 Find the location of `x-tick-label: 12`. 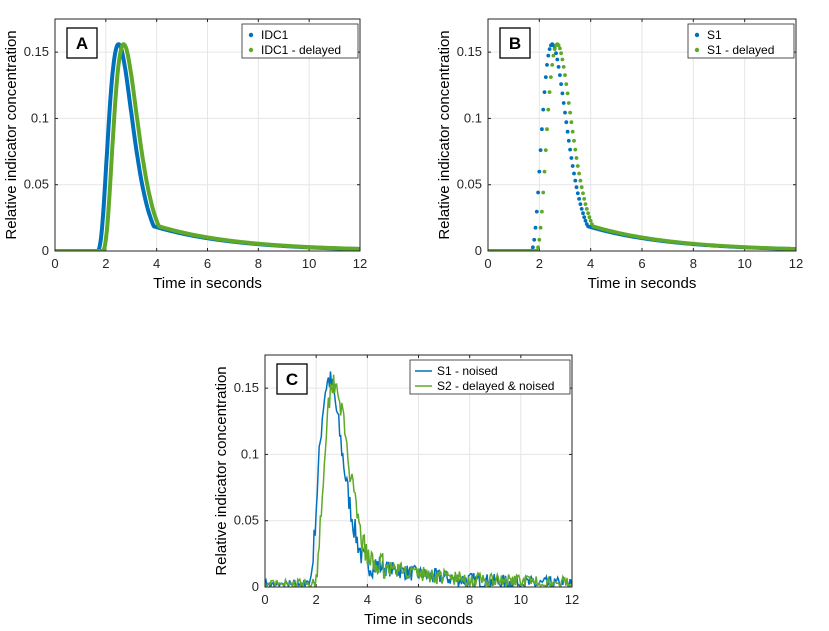

x-tick-label: 12 is located at coordinates (796, 263).